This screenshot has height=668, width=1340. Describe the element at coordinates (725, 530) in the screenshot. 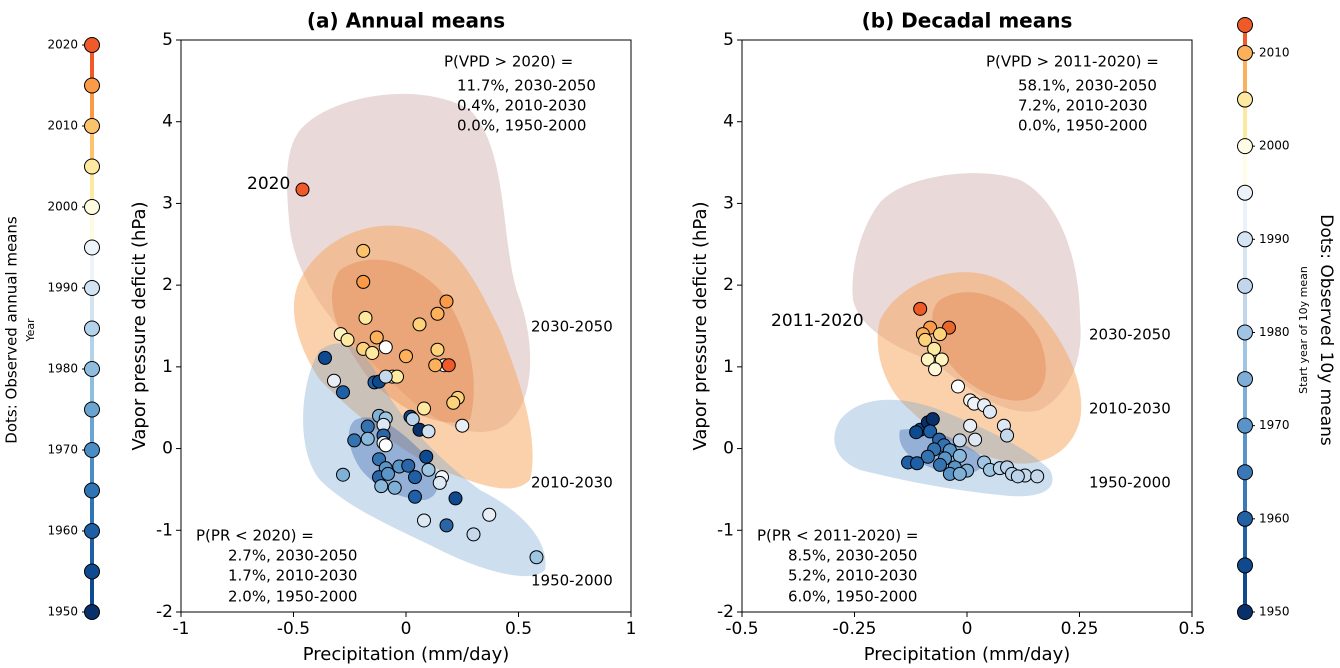

I see `y-tick-label: -1` at that location.